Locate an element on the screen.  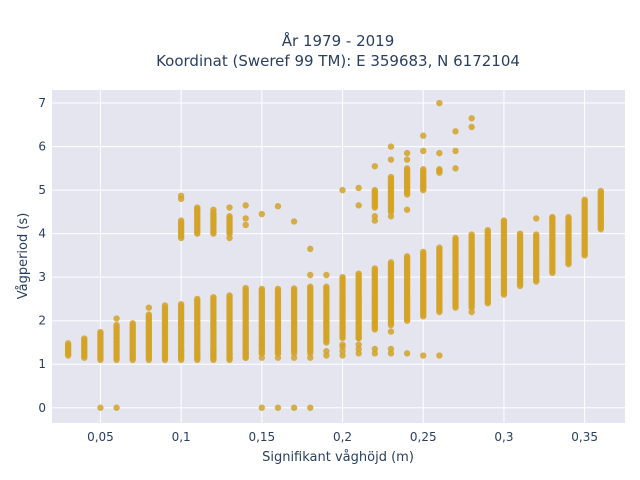
chart-title-line-1: År 1979 - 2019 is located at coordinates (338, 40).